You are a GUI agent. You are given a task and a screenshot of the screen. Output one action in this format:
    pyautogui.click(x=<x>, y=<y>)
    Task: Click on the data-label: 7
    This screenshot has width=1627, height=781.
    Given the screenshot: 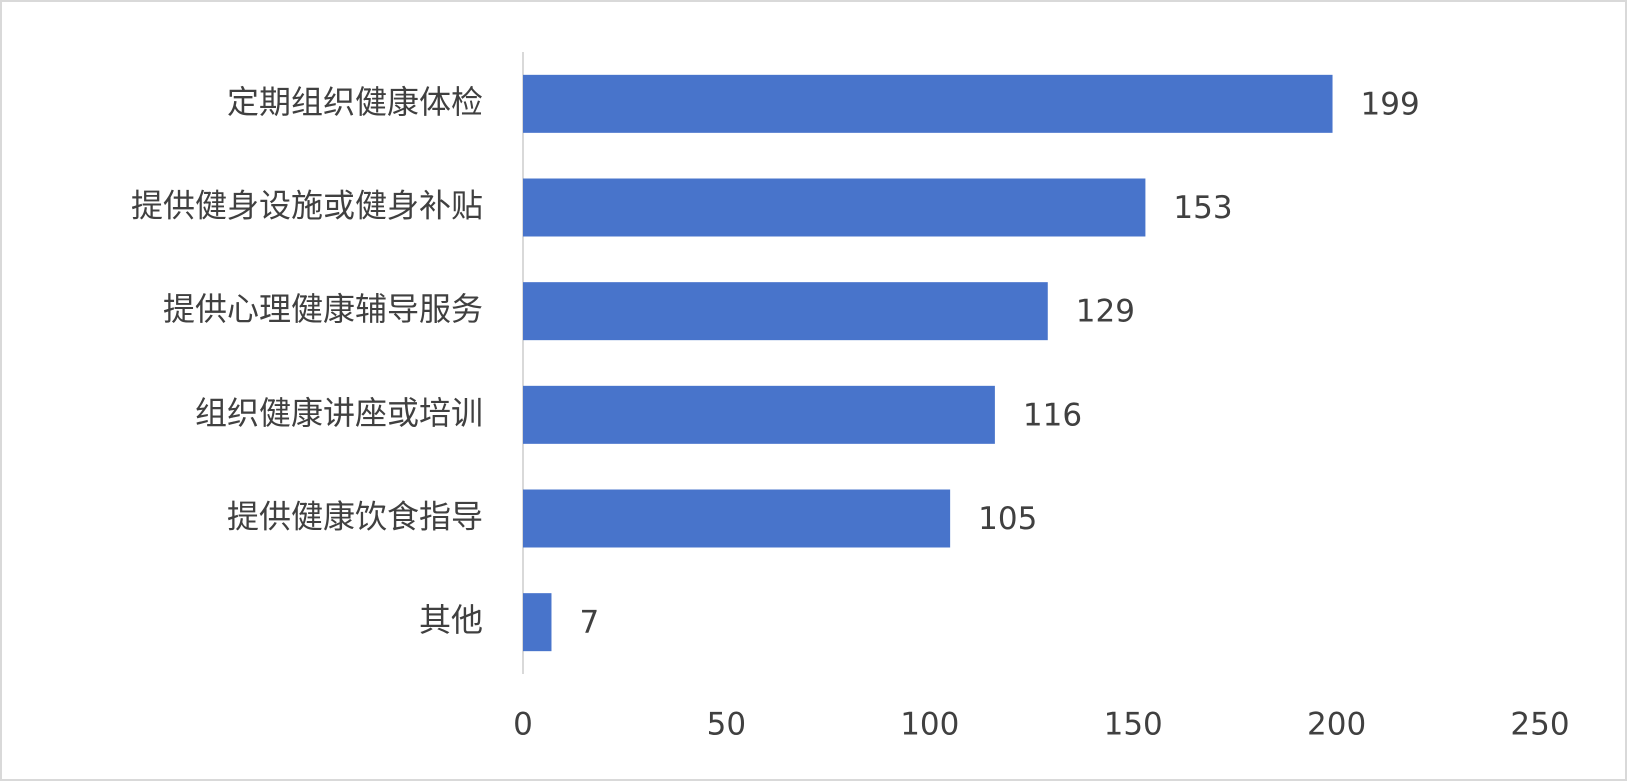 What is the action you would take?
    pyautogui.click(x=589, y=623)
    